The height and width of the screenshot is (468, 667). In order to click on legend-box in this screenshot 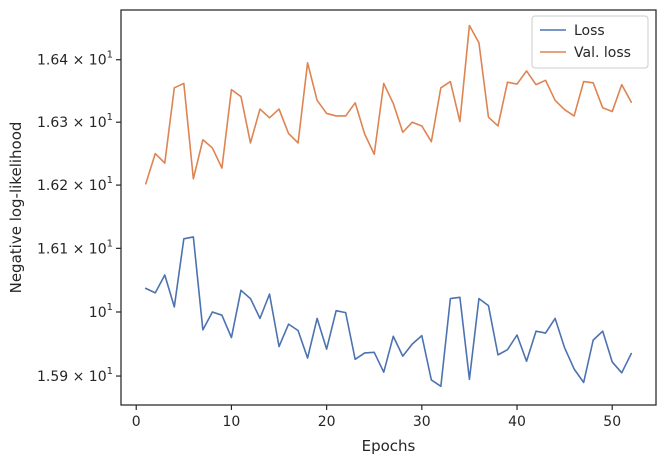, I will do `click(590, 42)`.